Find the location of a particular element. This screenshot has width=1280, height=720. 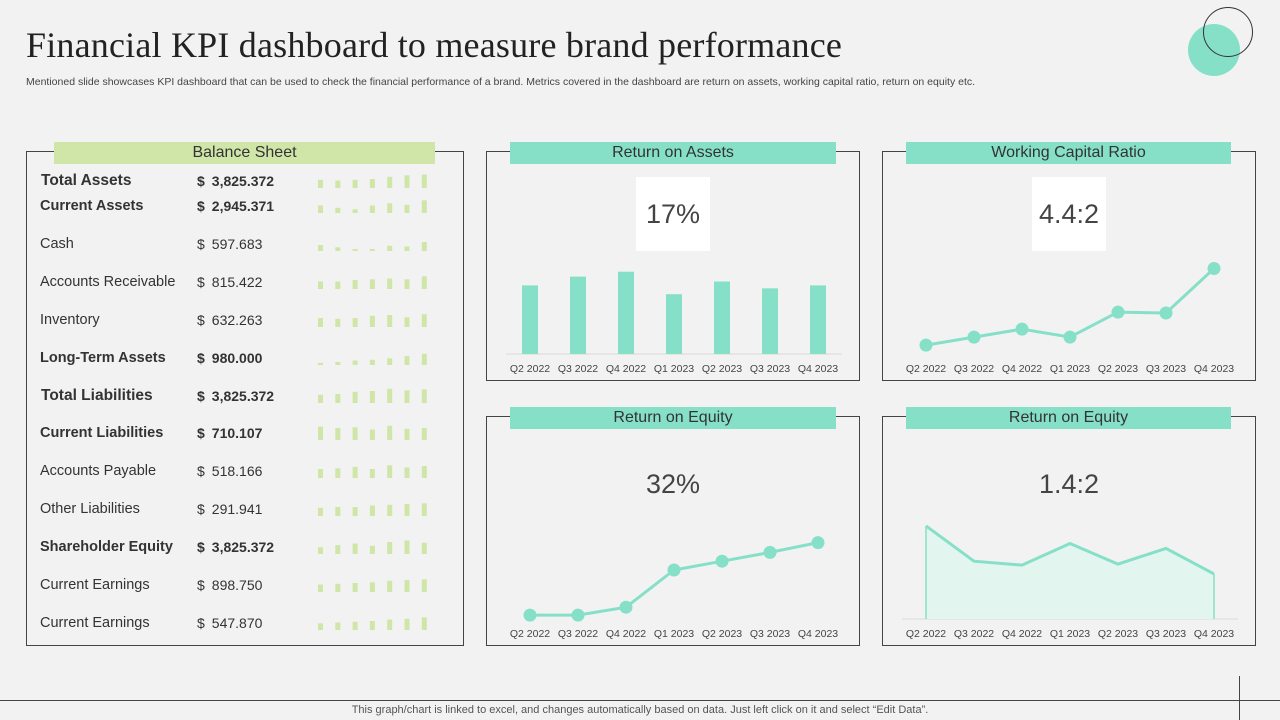

footer-divider is located at coordinates (640, 700).